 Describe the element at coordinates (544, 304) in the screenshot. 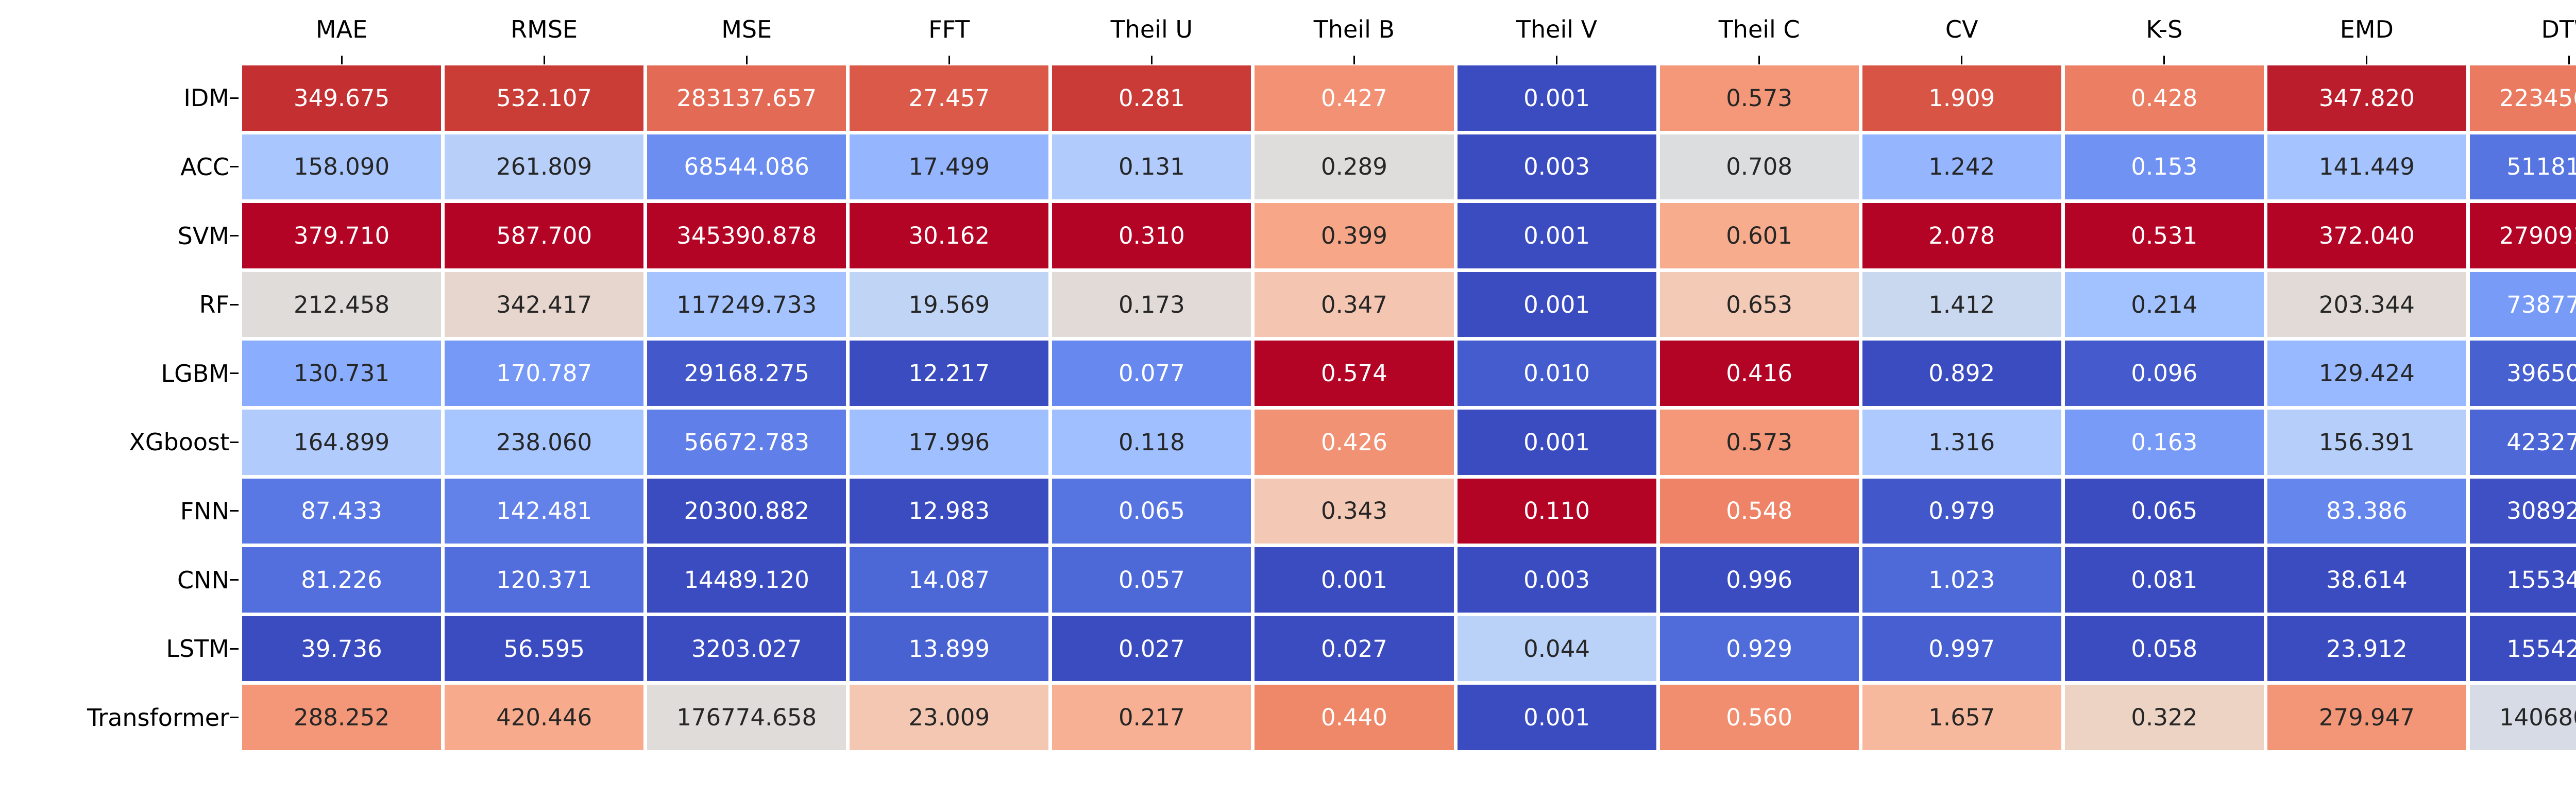

I see `heatmap-cell: 342.417` at that location.